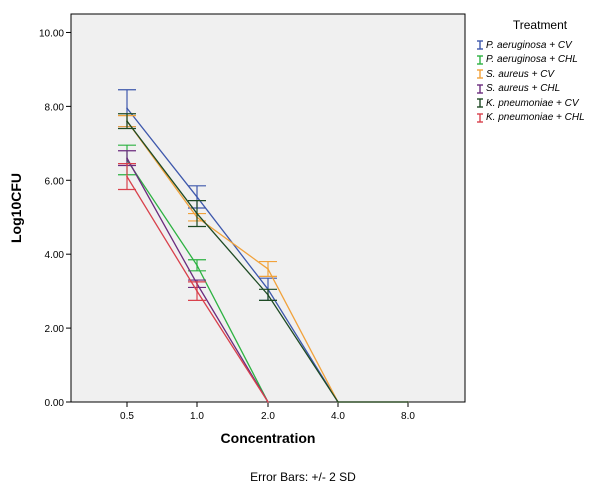 The width and height of the screenshot is (606, 492). What do you see at coordinates (303, 477) in the screenshot?
I see `error-bar-footnote: Error Bars: +/- 2 SD` at bounding box center [303, 477].